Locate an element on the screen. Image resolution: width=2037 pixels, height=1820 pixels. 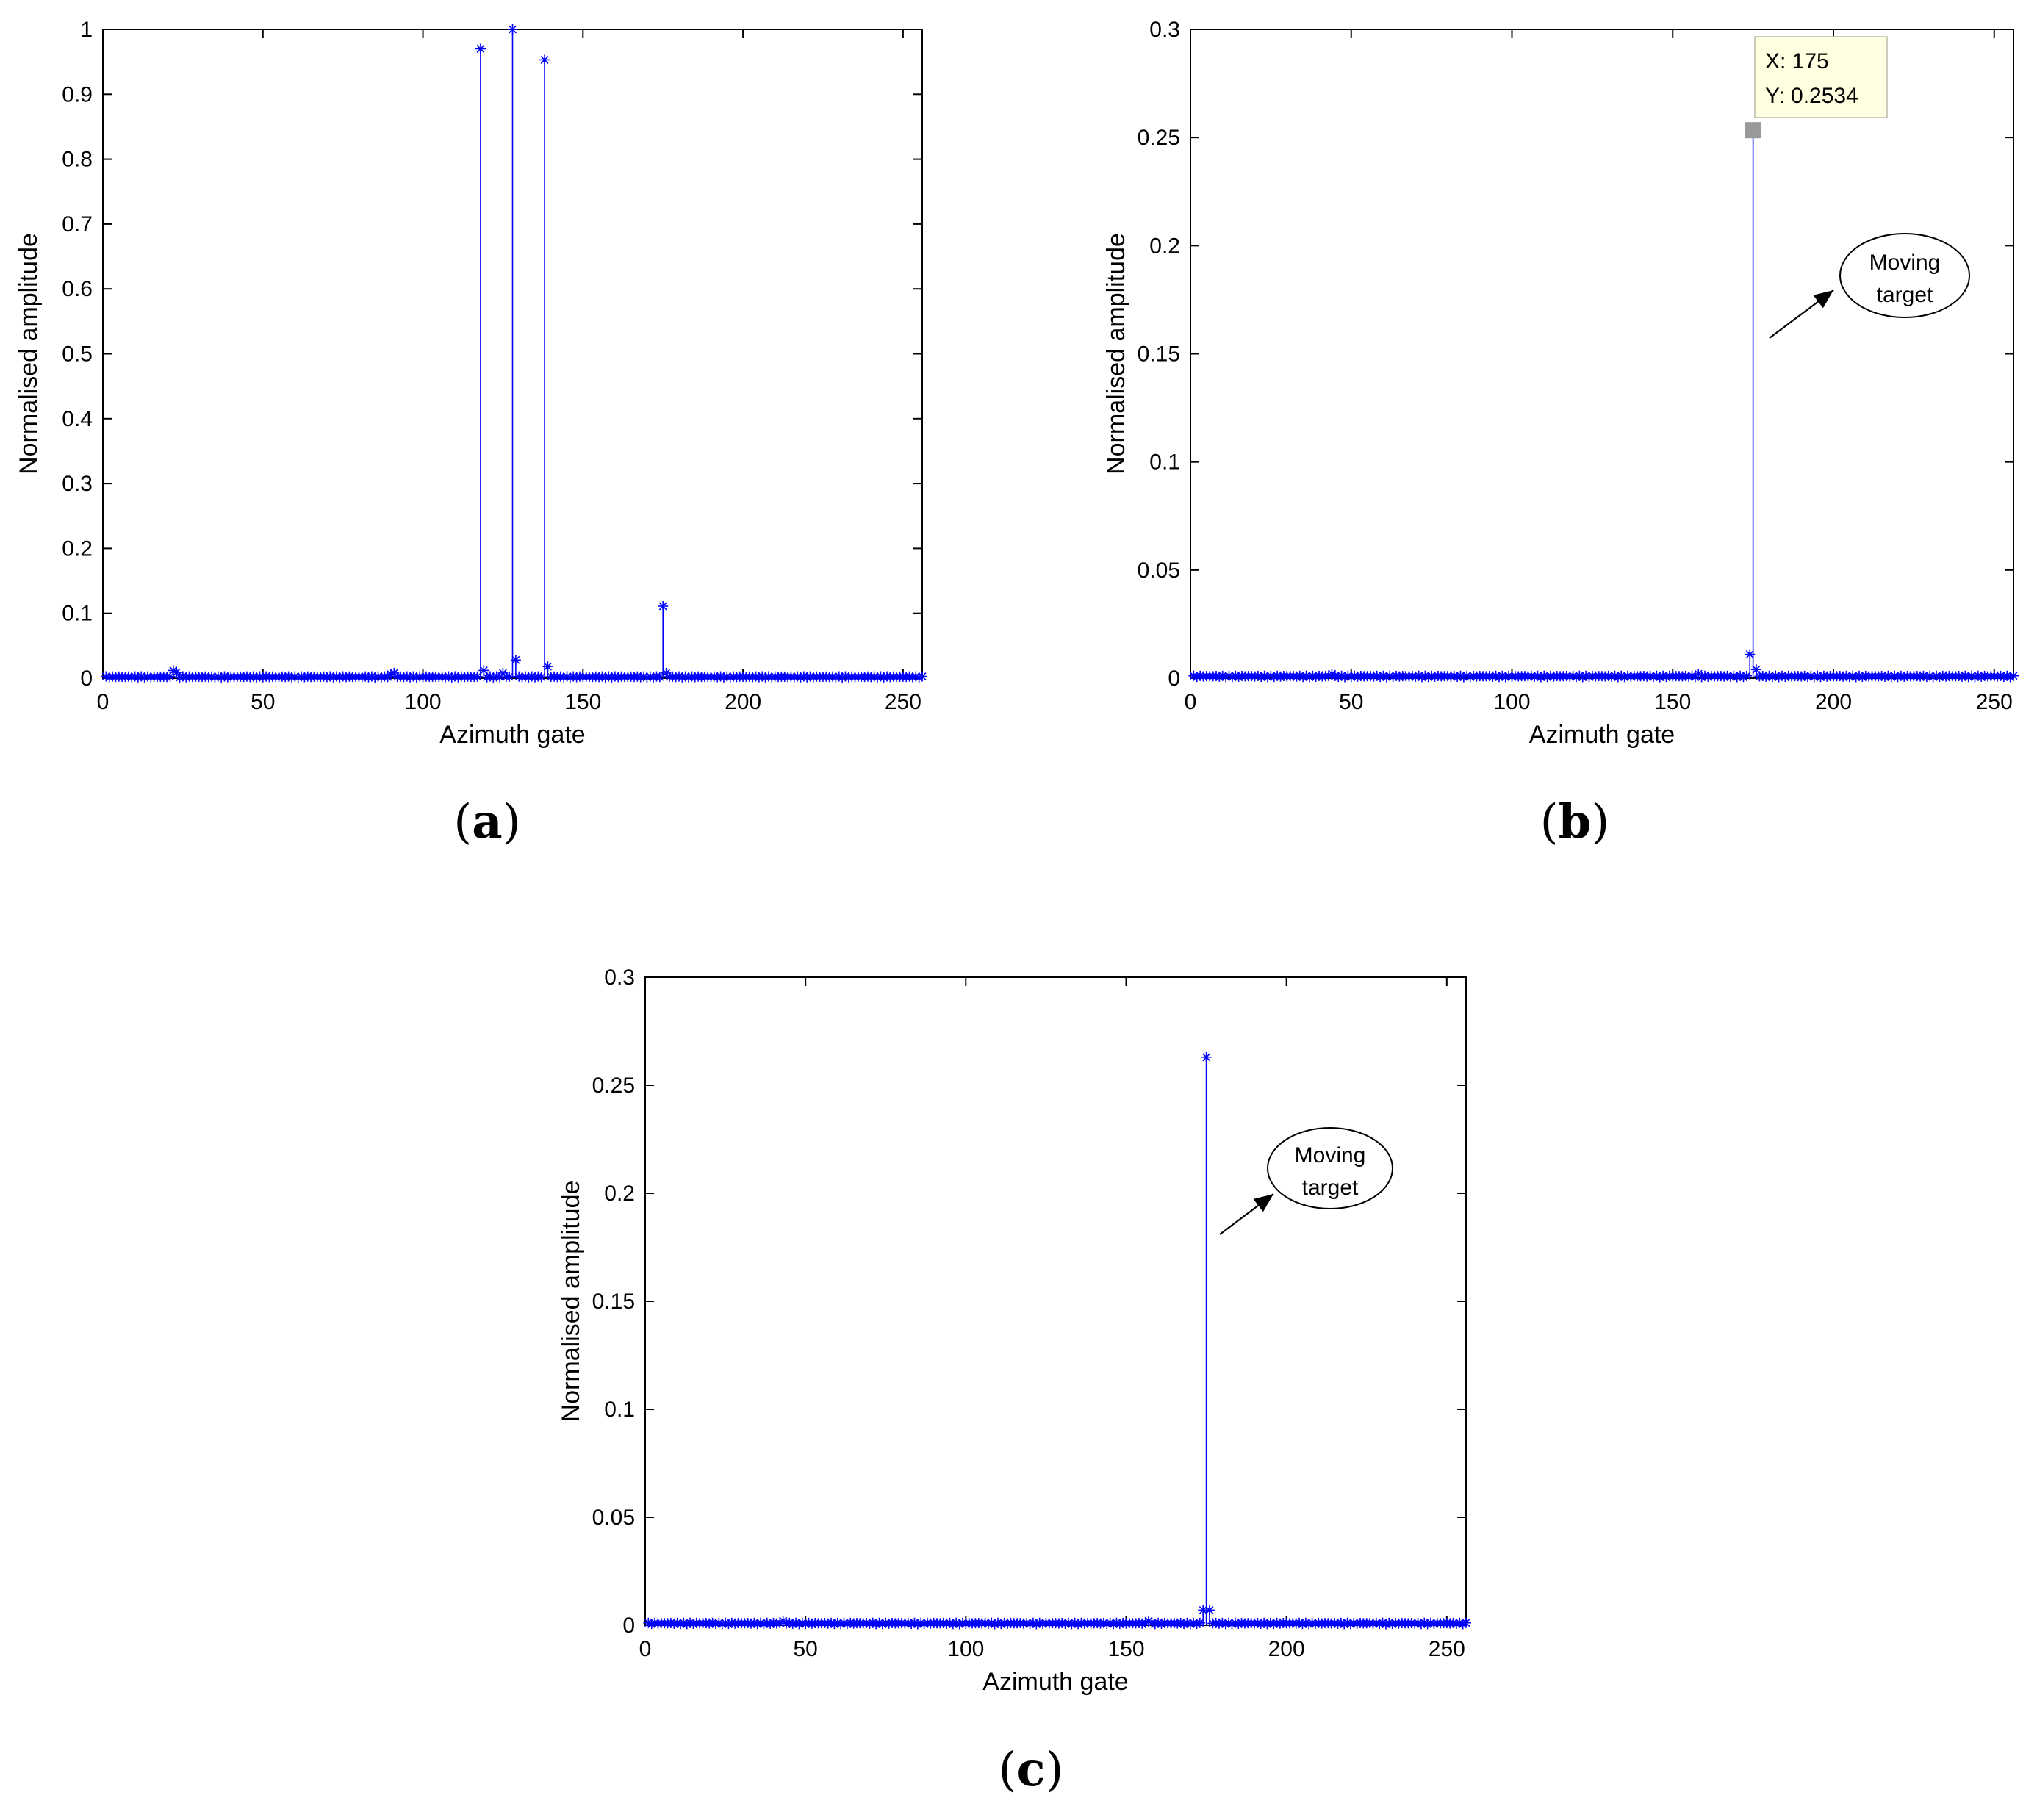
y-tick-label: 0.8 is located at coordinates (77, 160).